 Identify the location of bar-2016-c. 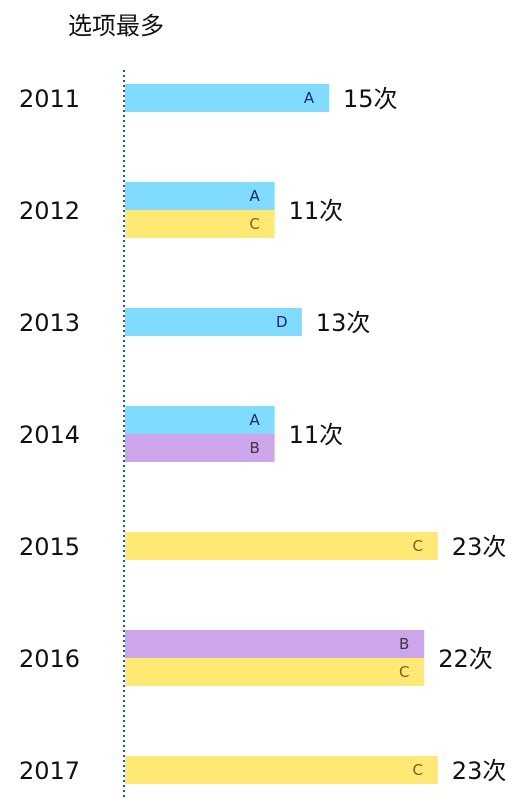
(275, 672).